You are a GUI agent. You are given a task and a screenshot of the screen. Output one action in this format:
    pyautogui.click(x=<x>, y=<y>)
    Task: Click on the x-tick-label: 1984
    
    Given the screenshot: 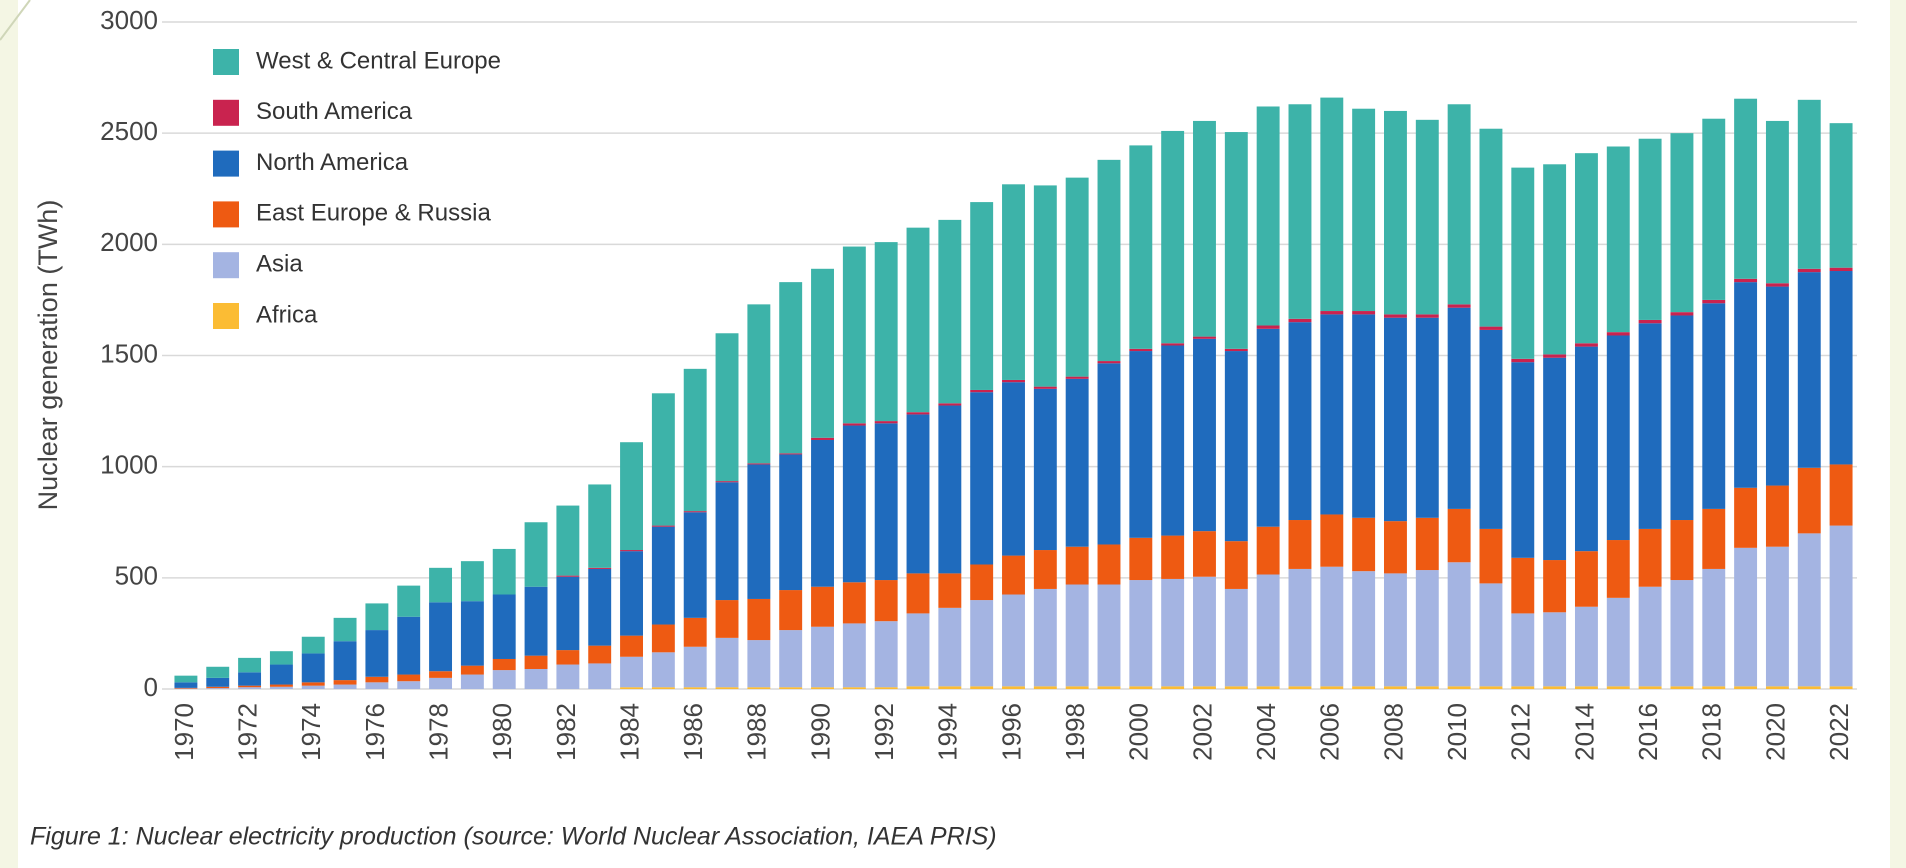 What is the action you would take?
    pyautogui.click(x=629, y=732)
    